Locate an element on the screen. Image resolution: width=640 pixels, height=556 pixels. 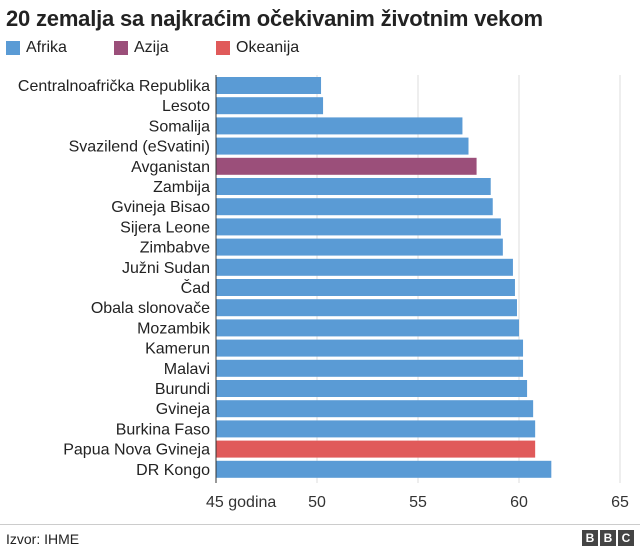
category-label: Obala slonovače is located at coordinates (150, 308).